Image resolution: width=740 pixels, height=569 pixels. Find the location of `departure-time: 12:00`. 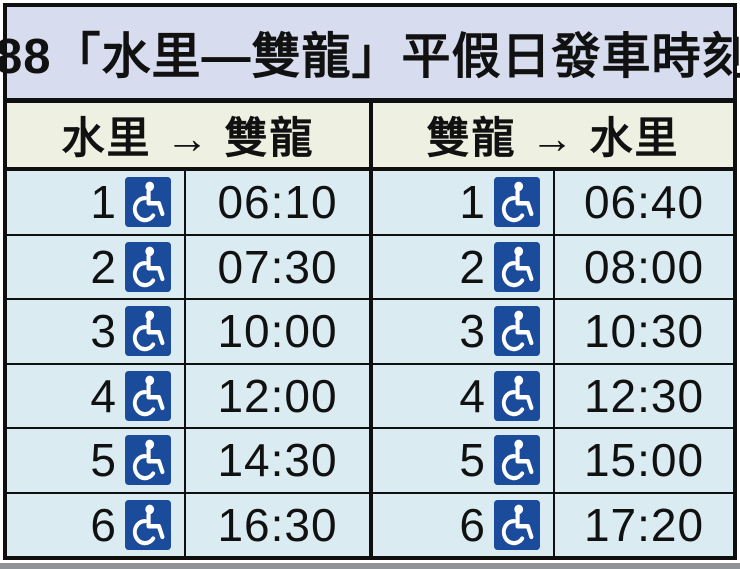

departure-time: 12:00 is located at coordinates (277, 395).